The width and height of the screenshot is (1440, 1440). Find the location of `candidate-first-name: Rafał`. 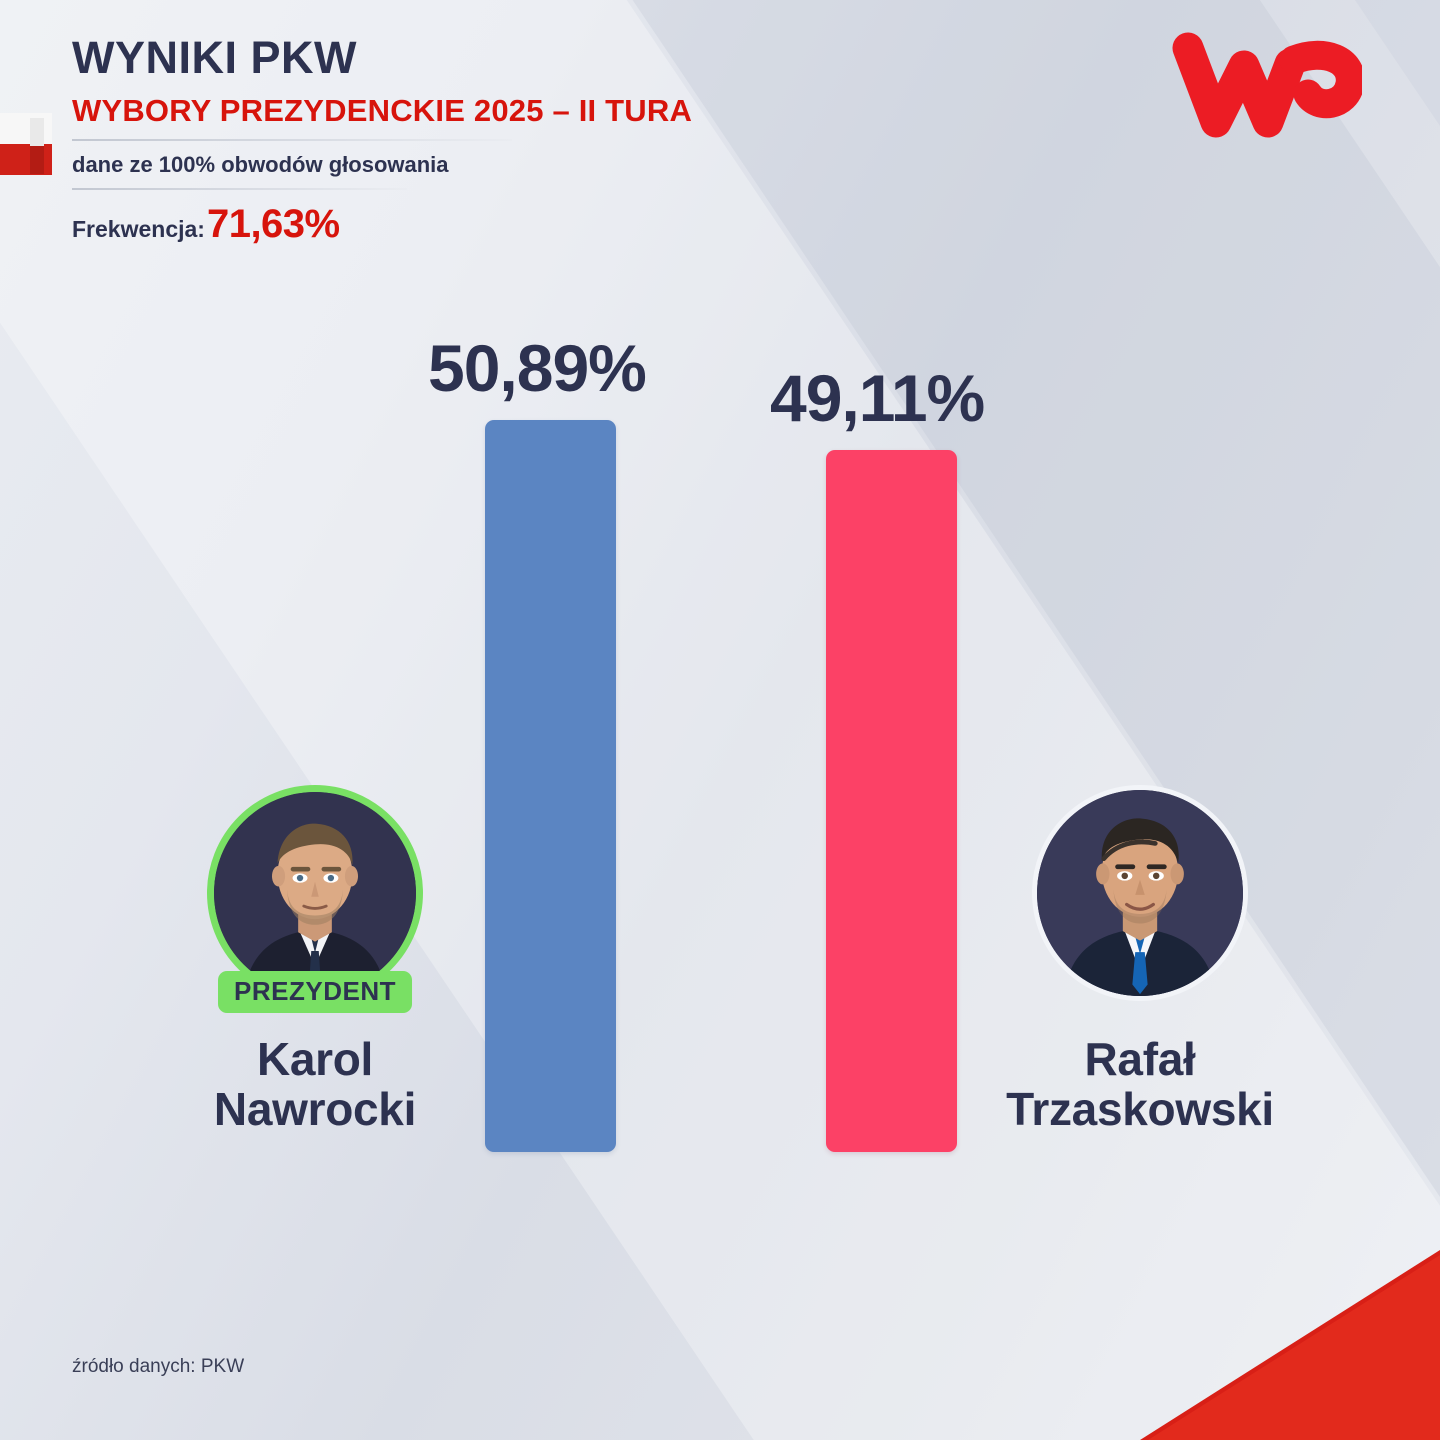

candidate-first-name: Rafał is located at coordinates (1140, 1059).